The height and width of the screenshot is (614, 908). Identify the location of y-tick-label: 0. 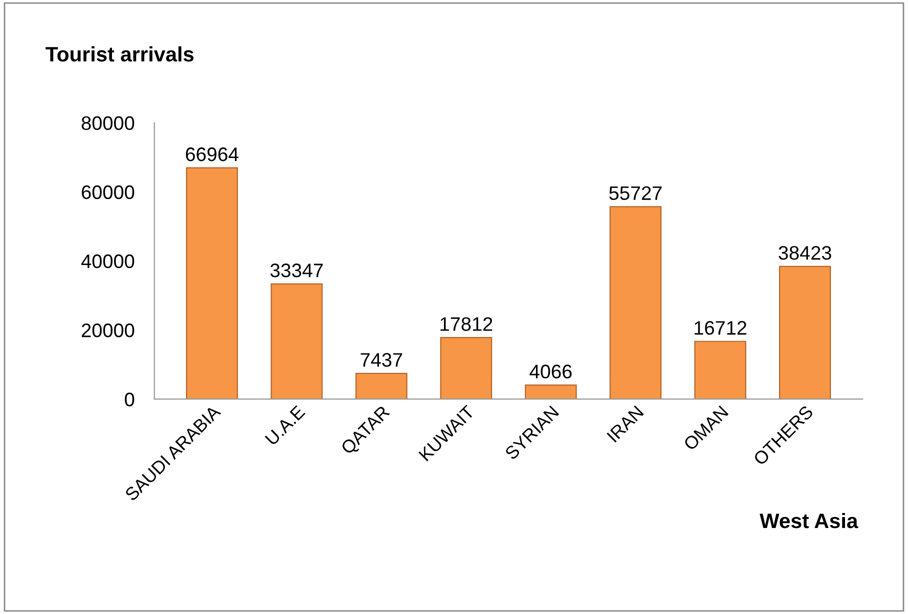
(129, 399).